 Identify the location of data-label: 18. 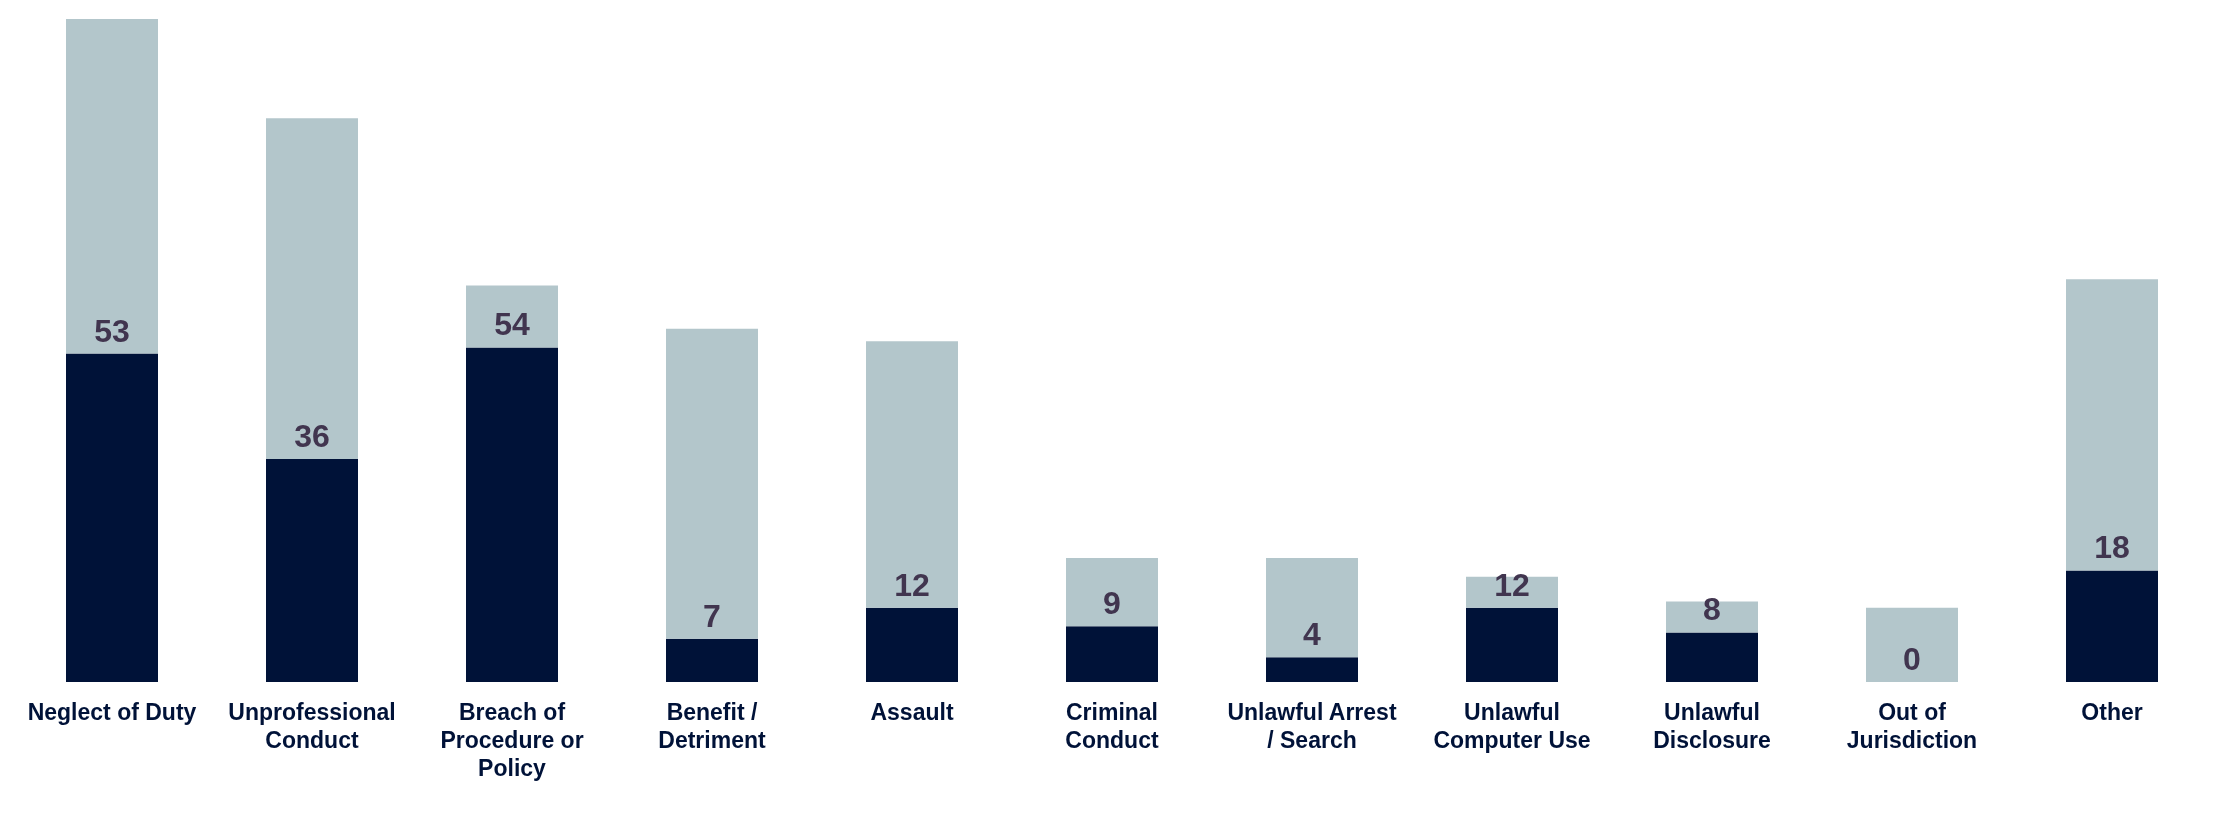
(2112, 547).